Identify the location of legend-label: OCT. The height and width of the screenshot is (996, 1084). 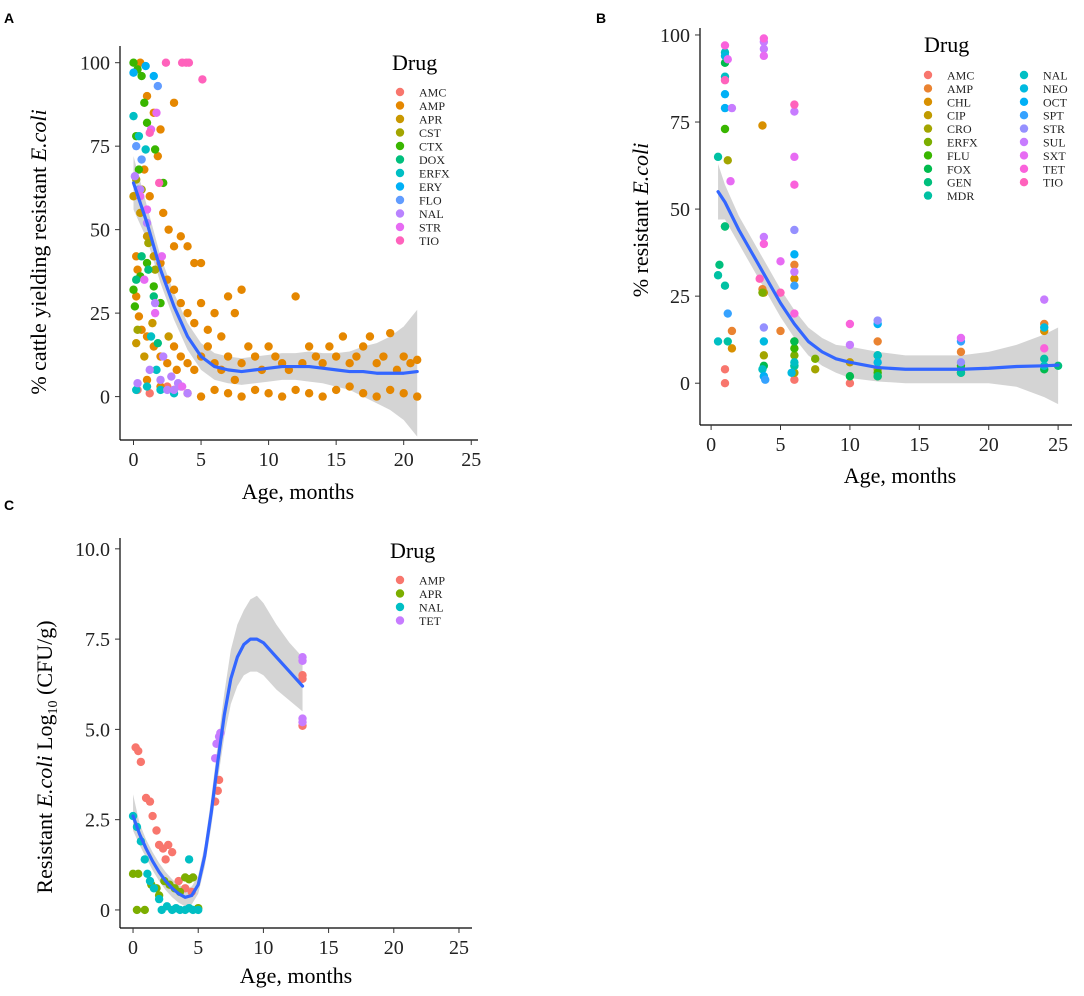
(1055, 102).